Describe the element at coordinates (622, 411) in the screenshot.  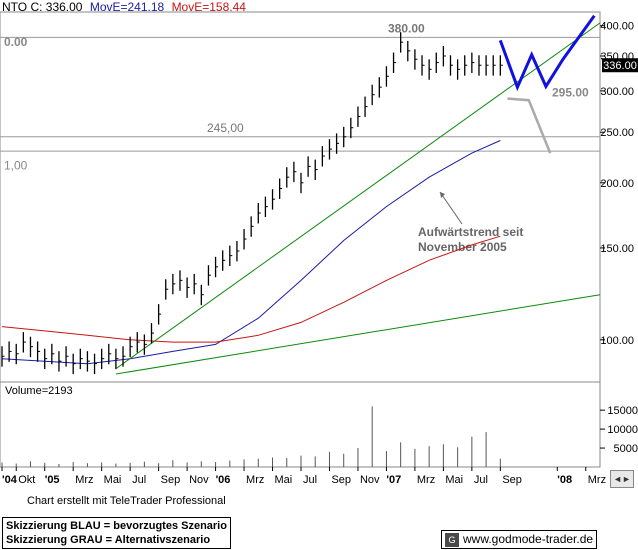
I see `volume-tick-label: 15000` at that location.